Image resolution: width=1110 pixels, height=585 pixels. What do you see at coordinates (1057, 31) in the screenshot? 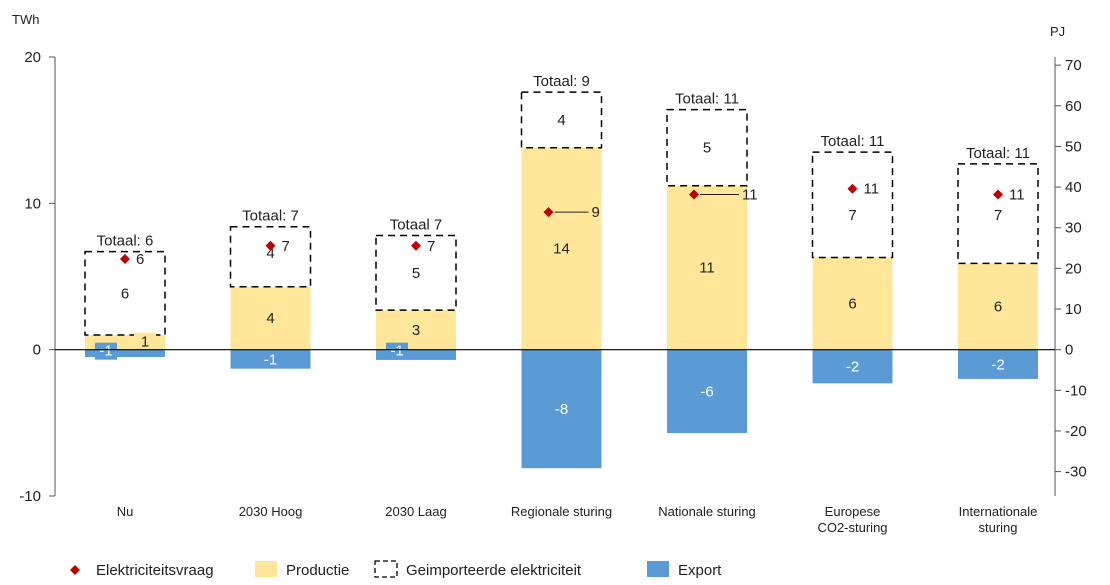
I see `y-right-unit-label: PJ` at bounding box center [1057, 31].